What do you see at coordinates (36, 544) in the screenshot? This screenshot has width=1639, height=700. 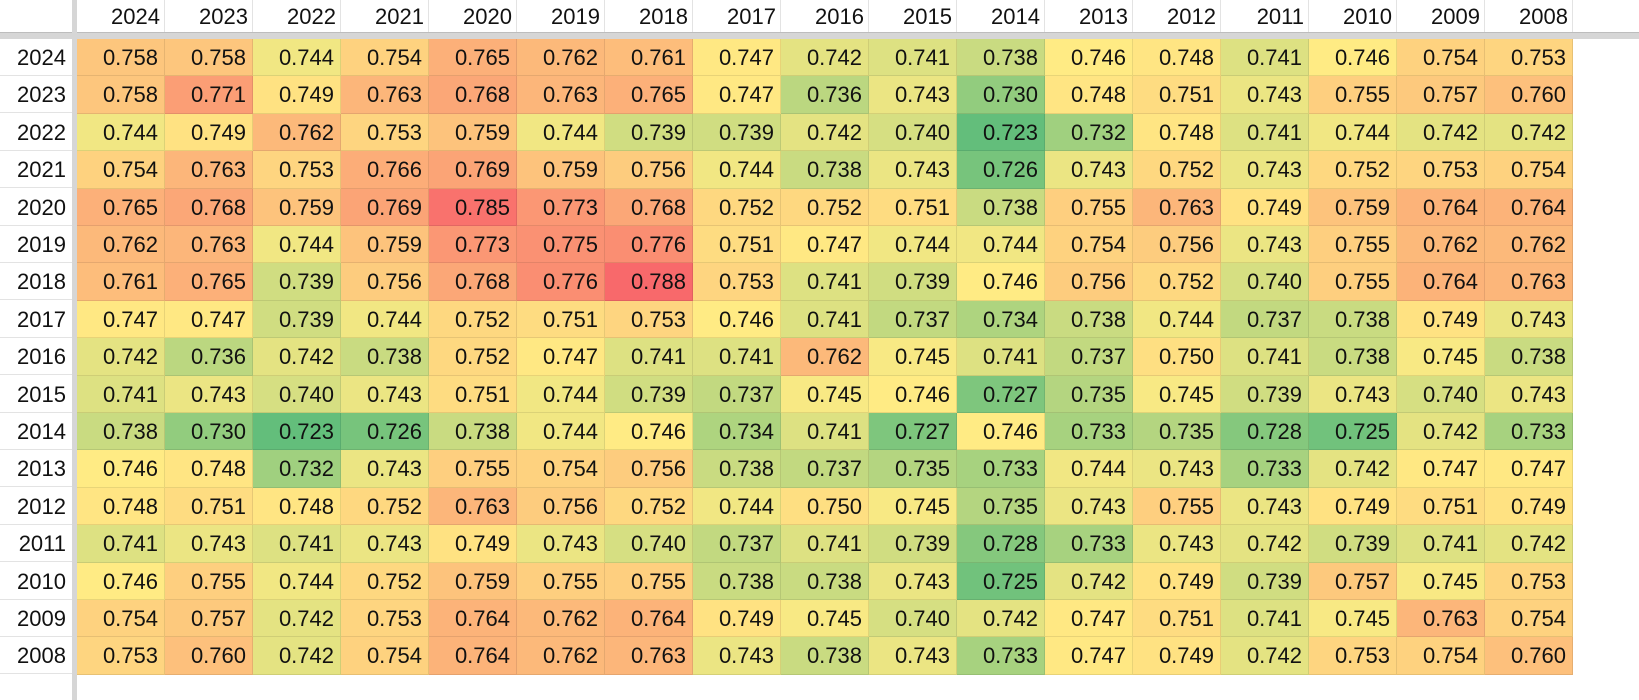 I see `row-header-2011: 2011` at bounding box center [36, 544].